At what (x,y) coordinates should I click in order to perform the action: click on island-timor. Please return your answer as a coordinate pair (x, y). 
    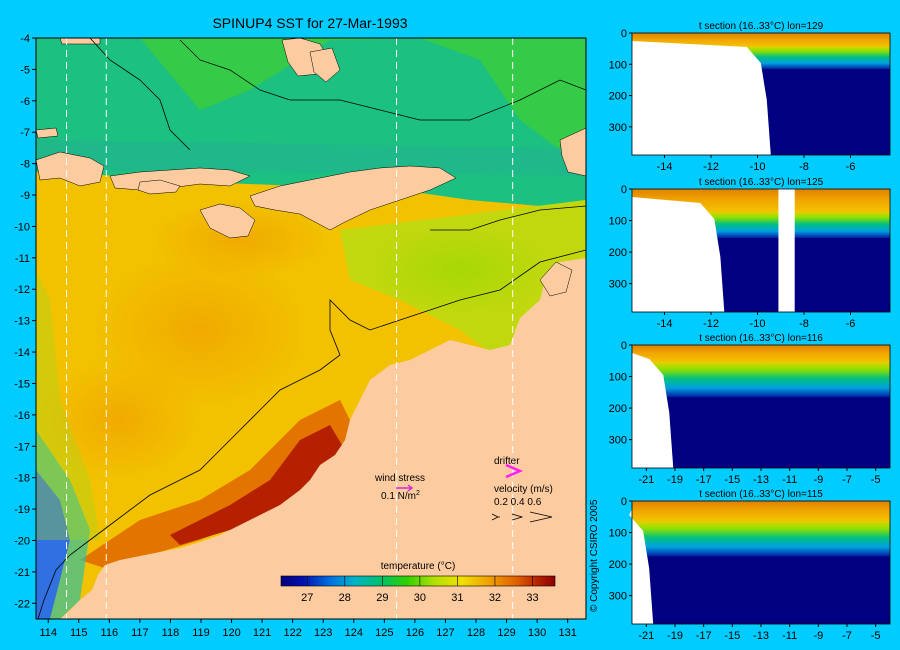
    Looking at the image, I should click on (353, 198).